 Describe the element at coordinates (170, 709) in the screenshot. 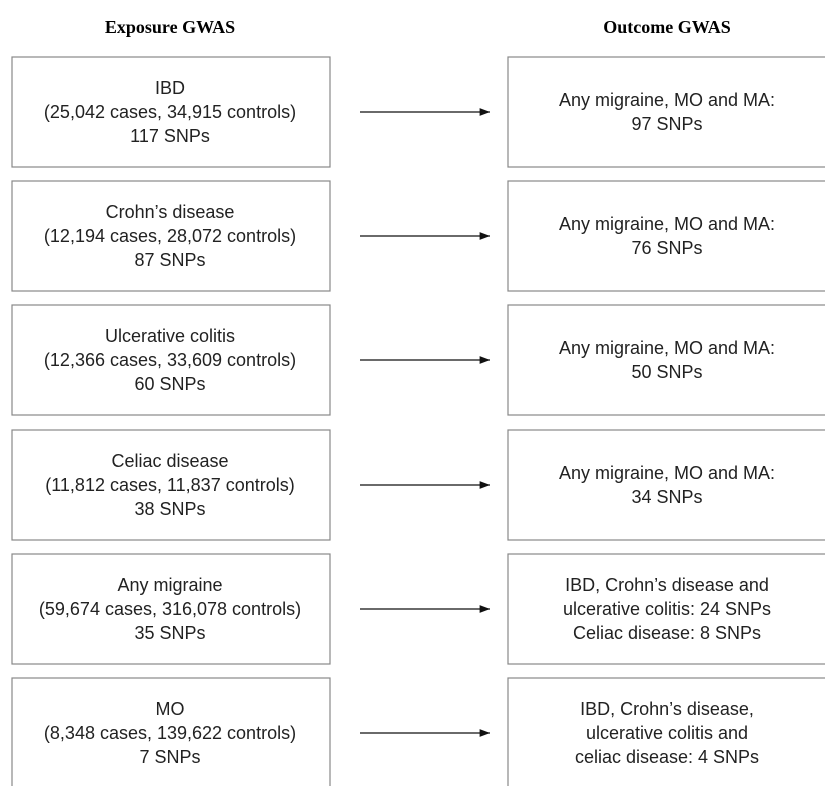

I see `exposure-text: MO` at that location.